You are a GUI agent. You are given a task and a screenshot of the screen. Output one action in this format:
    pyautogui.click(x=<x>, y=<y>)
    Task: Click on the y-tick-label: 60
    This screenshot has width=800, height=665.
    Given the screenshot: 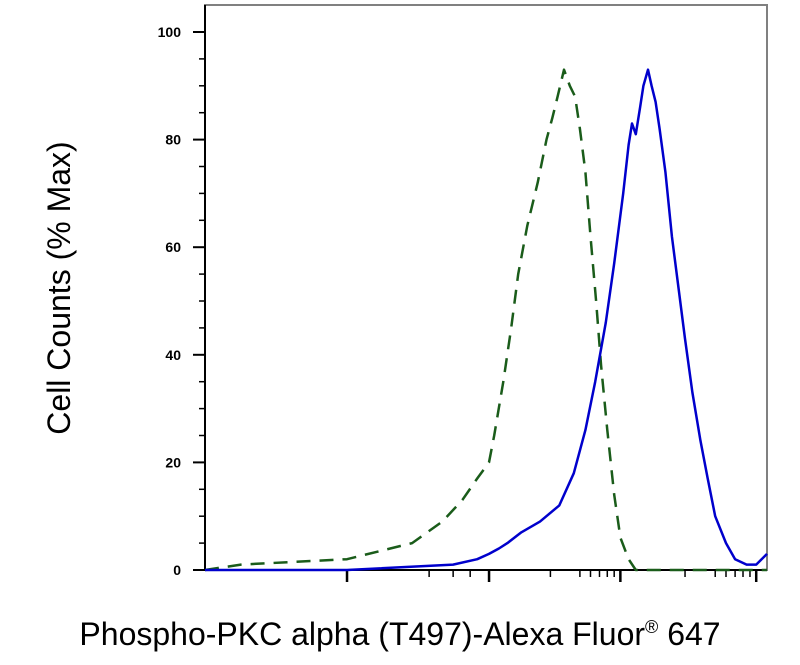 What is the action you would take?
    pyautogui.click(x=173, y=247)
    